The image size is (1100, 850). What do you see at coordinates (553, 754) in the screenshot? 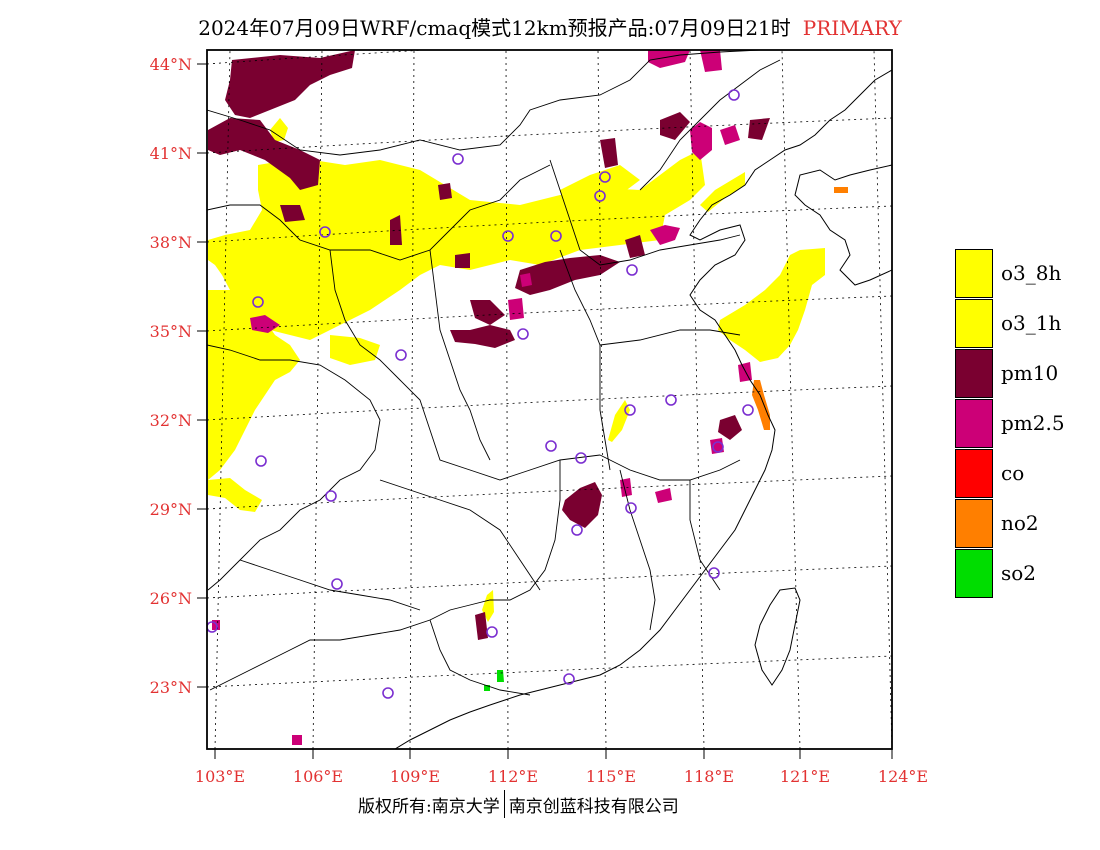
I see `lon-ticks` at bounding box center [553, 754].